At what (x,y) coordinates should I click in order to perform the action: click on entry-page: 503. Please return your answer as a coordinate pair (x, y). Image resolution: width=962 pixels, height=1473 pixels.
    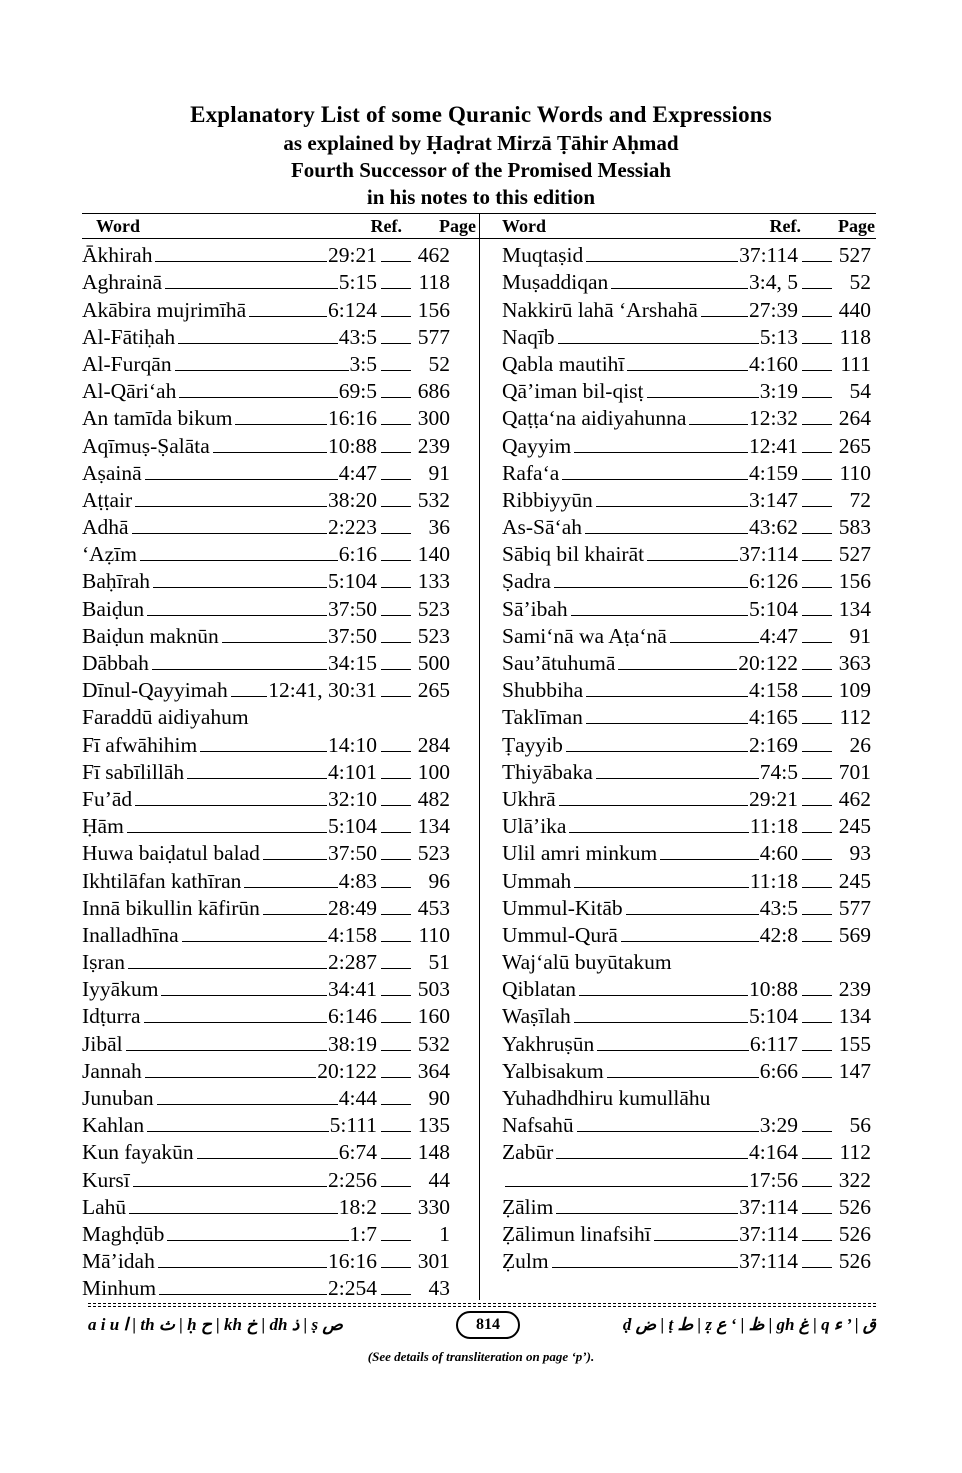
    Looking at the image, I should click on (433, 989).